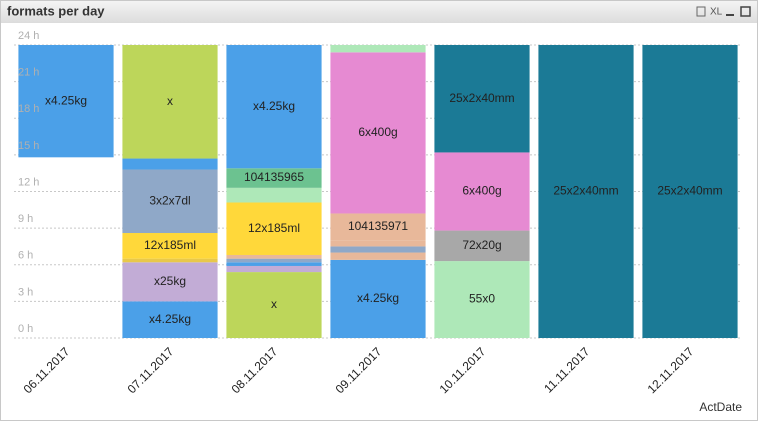 The width and height of the screenshot is (759, 427). What do you see at coordinates (720, 407) in the screenshot?
I see `x-axis-label: ActDate` at bounding box center [720, 407].